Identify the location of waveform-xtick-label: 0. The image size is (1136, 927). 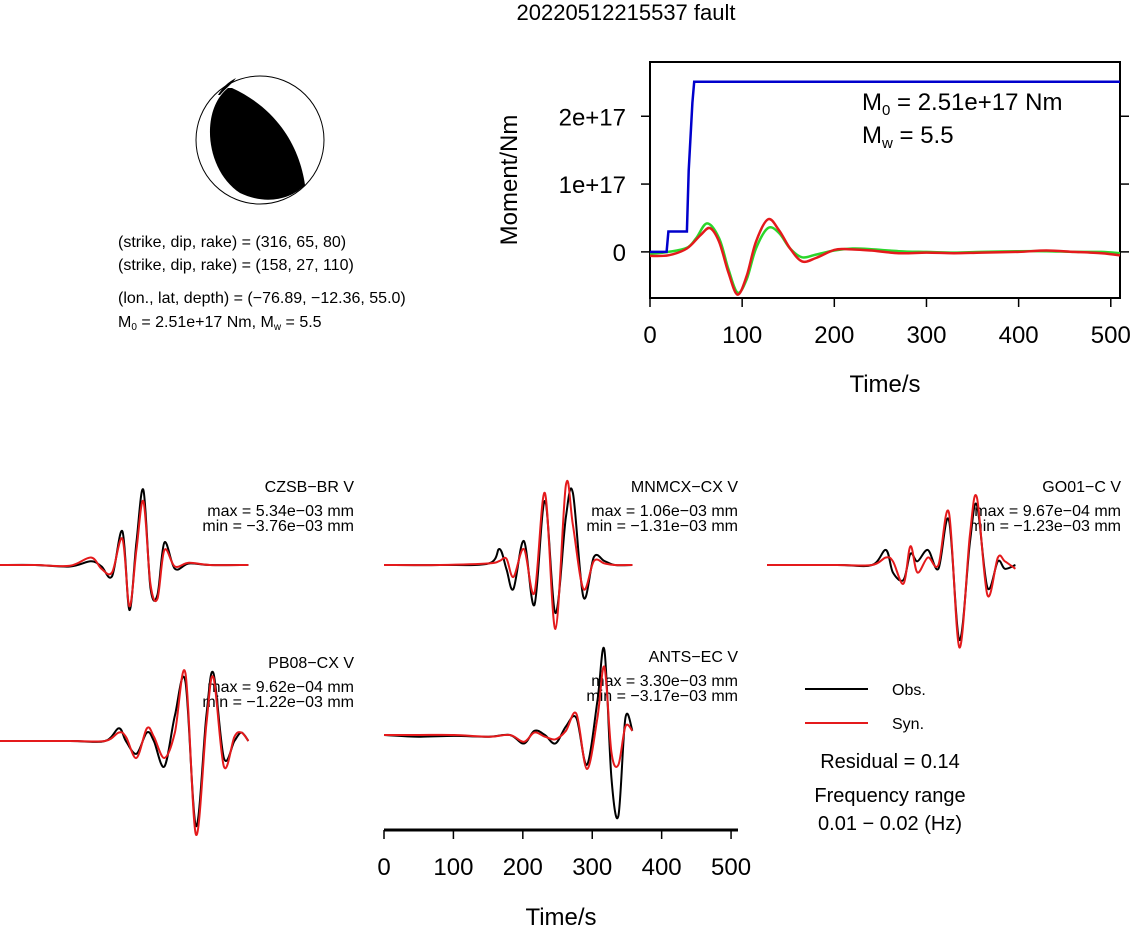
(383, 867).